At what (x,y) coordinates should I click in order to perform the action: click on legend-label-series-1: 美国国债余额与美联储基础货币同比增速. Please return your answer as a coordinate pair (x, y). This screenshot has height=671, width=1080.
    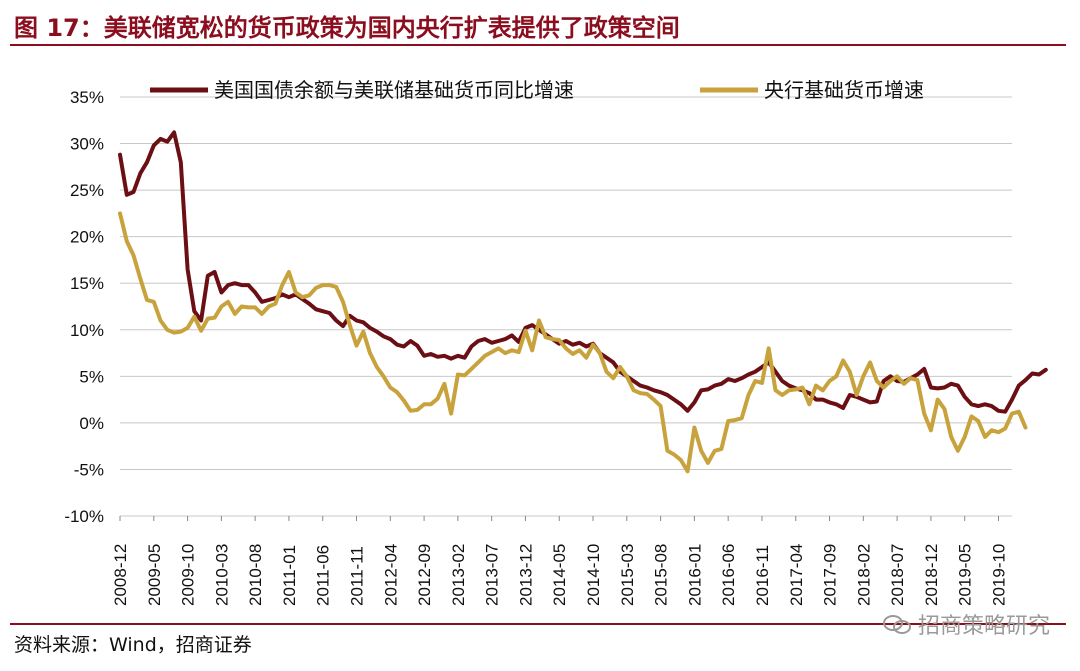
    Looking at the image, I should click on (394, 90).